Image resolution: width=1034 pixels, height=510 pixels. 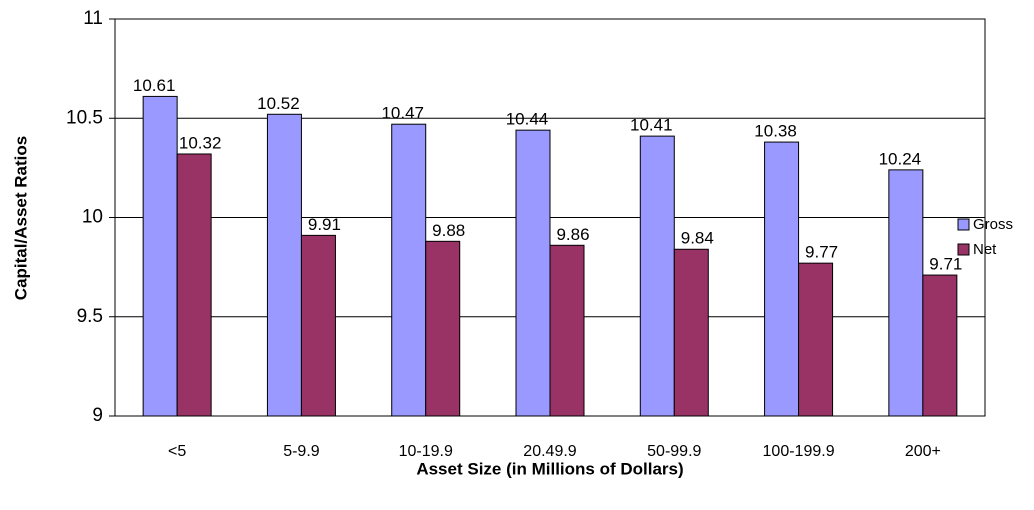 I want to click on y-tick-label: 11, so click(x=93, y=18).